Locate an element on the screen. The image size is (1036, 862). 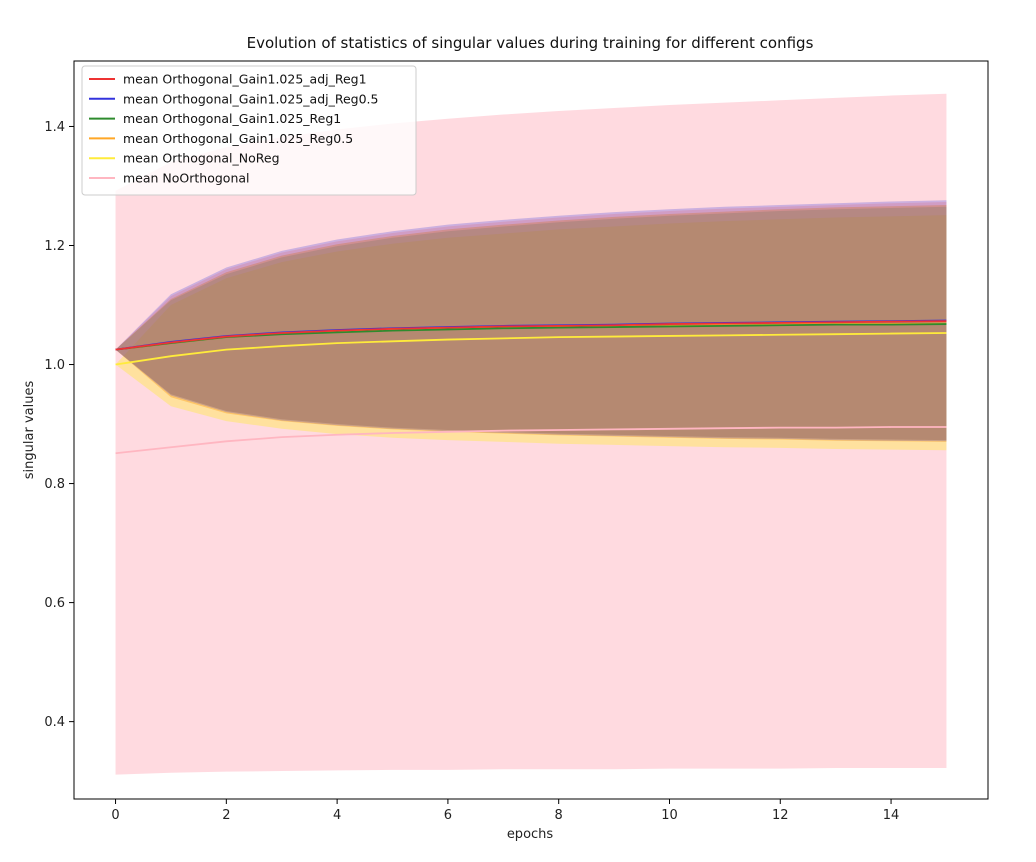
x-tick-label: 8 is located at coordinates (559, 815).